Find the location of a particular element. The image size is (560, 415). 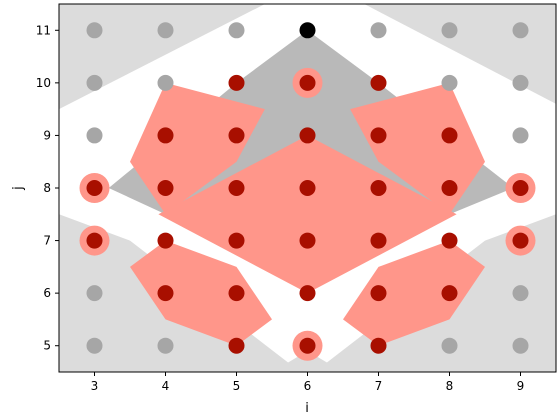

y-tick-label: 11 is located at coordinates (43, 30).